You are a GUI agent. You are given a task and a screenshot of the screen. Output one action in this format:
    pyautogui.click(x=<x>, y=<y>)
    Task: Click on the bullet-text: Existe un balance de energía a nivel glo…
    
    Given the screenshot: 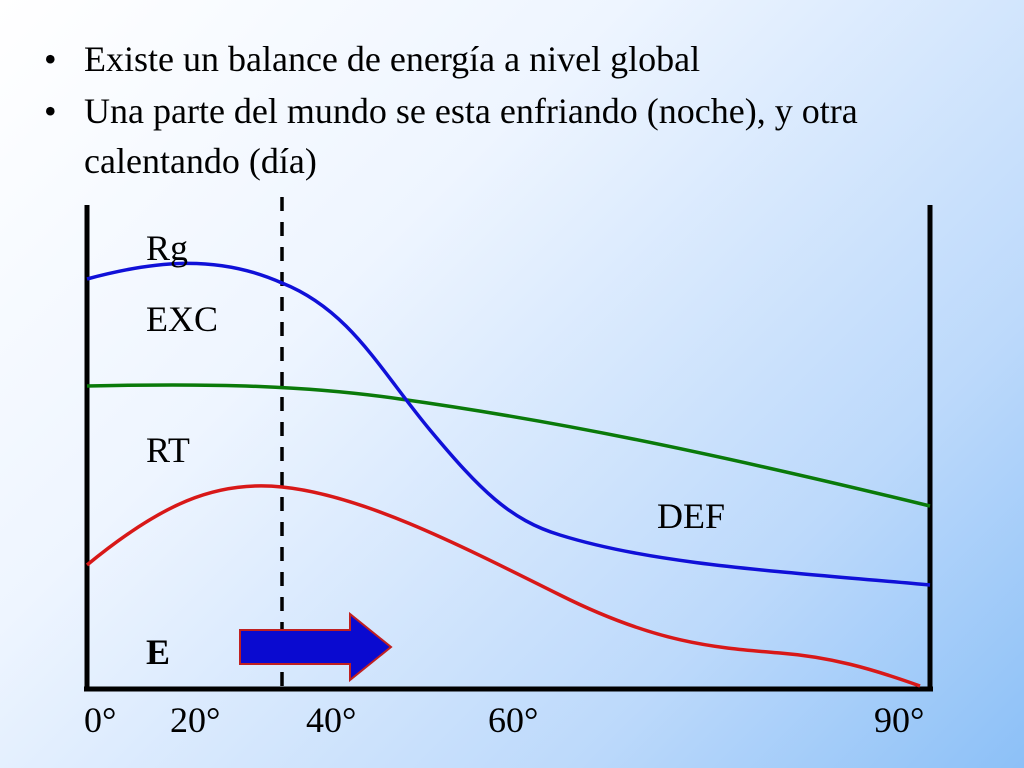 What is the action you would take?
    pyautogui.click(x=392, y=59)
    